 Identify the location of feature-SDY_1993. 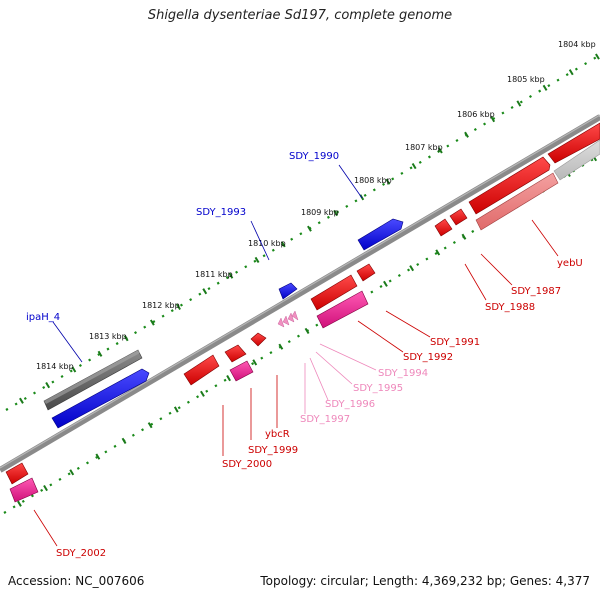
(288, 291).